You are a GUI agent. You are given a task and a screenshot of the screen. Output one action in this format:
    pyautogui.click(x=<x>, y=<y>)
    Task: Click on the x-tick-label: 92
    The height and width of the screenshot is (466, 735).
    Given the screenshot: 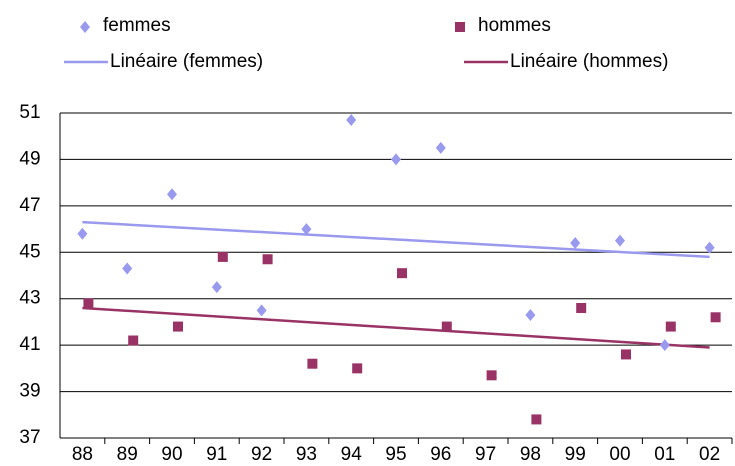 What is the action you would take?
    pyautogui.click(x=261, y=454)
    